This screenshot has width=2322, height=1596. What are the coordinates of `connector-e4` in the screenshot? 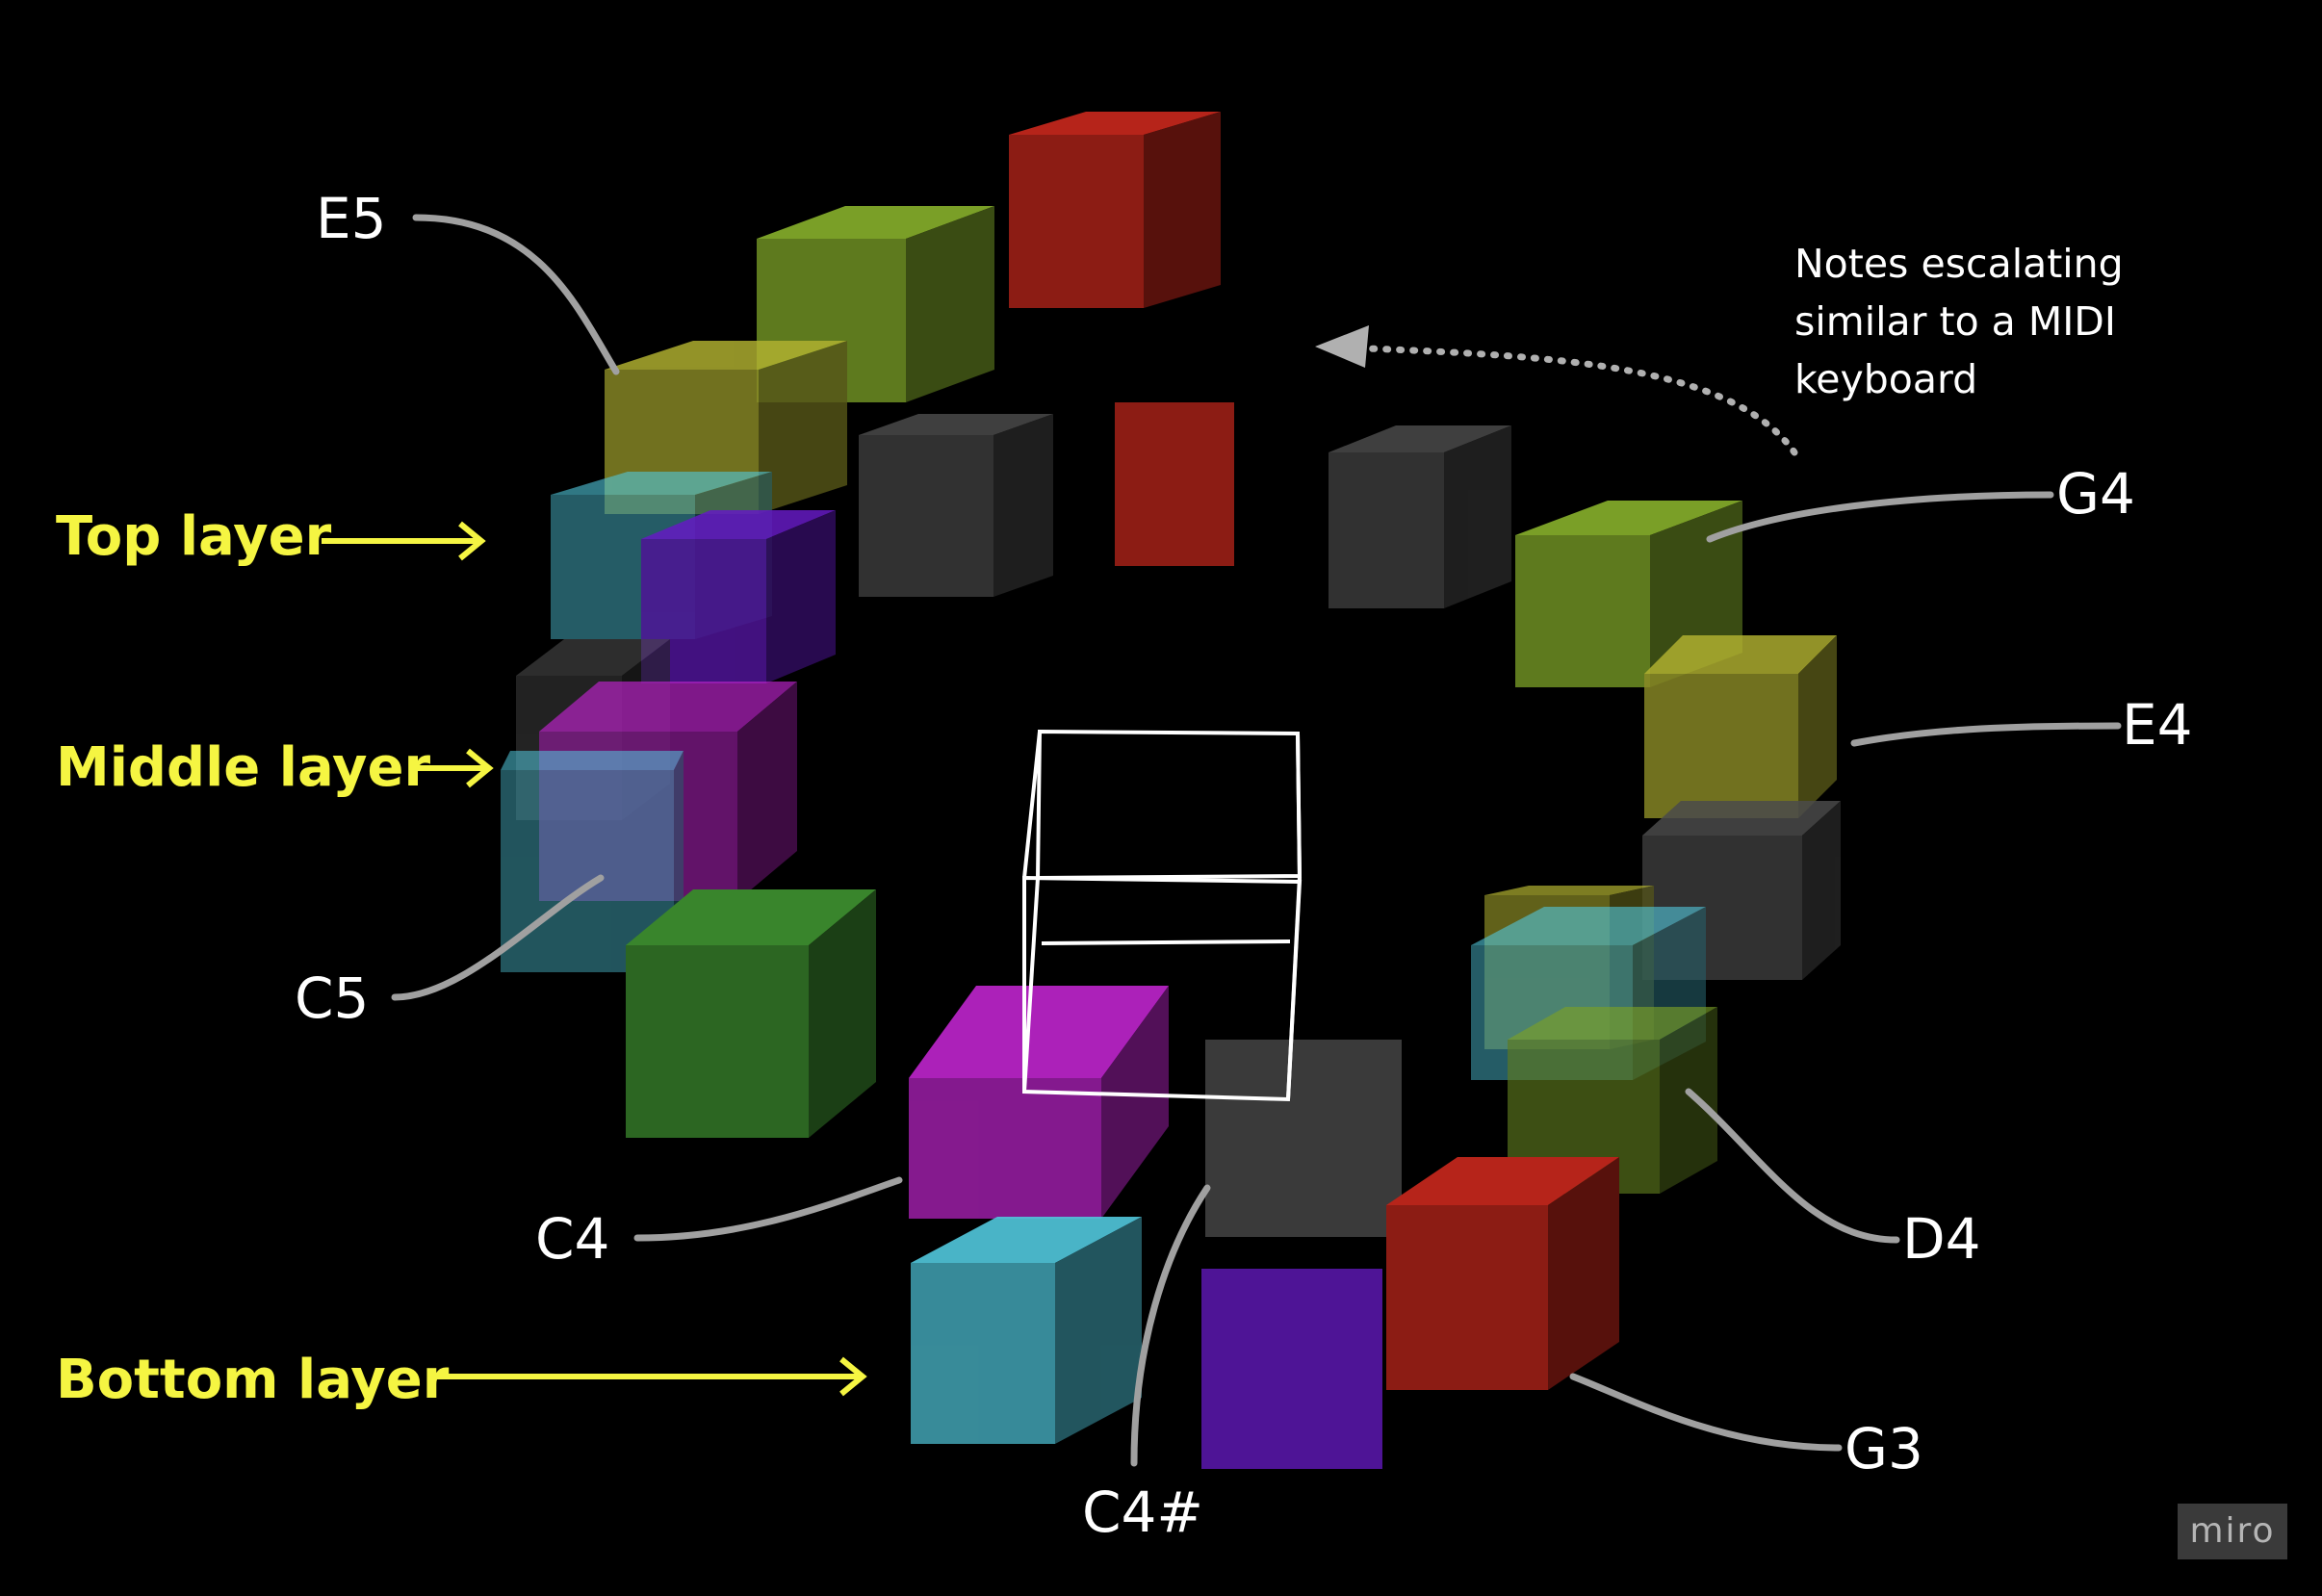 It's located at (1986, 734).